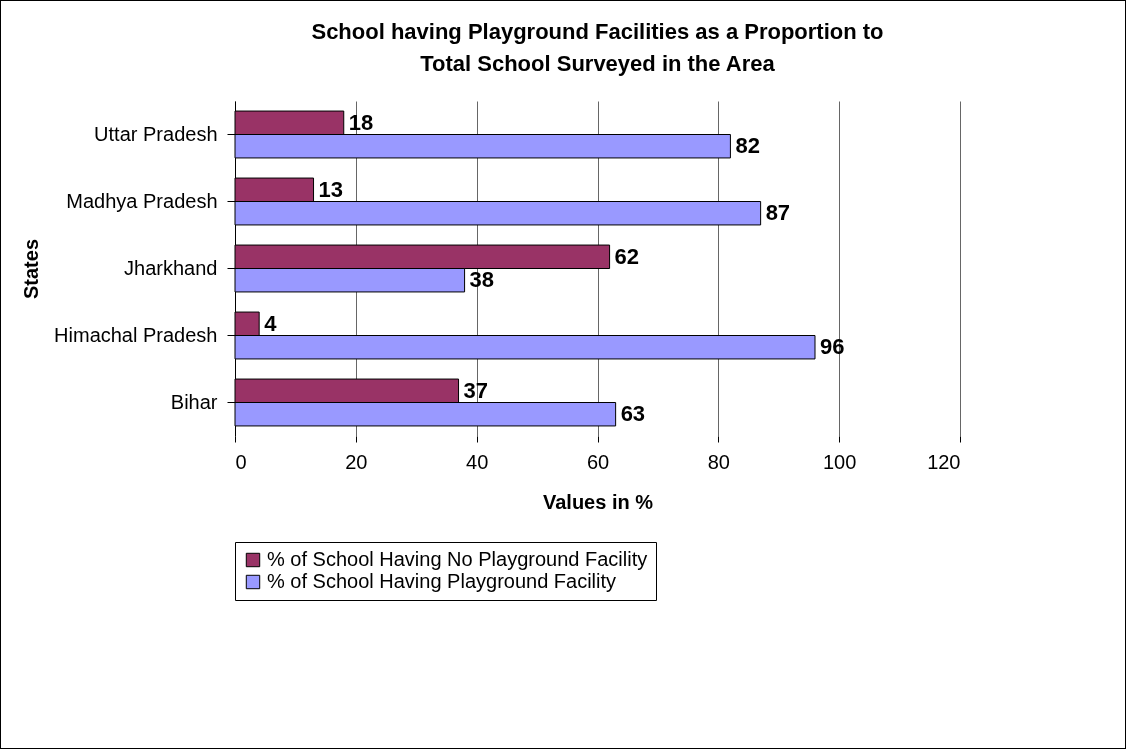 The image size is (1128, 751). Describe the element at coordinates (171, 267) in the screenshot. I see `y-tick-label: Jharkhand` at that location.